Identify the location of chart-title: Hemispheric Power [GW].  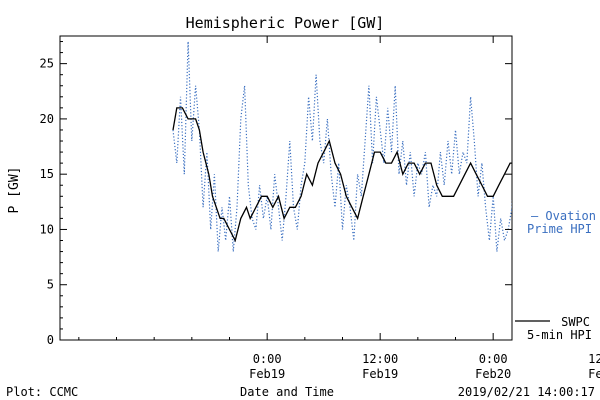
(285, 23).